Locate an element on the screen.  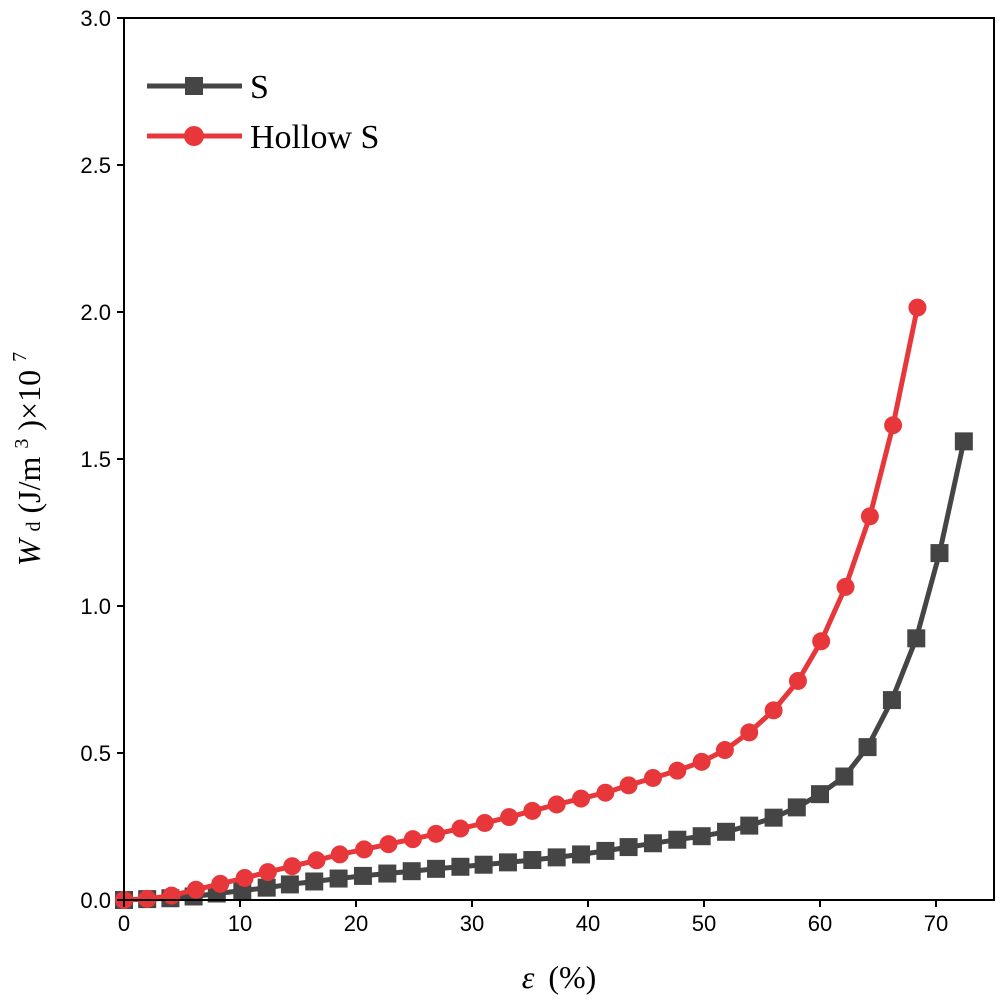
x-tick-label: 50 is located at coordinates (704, 923).